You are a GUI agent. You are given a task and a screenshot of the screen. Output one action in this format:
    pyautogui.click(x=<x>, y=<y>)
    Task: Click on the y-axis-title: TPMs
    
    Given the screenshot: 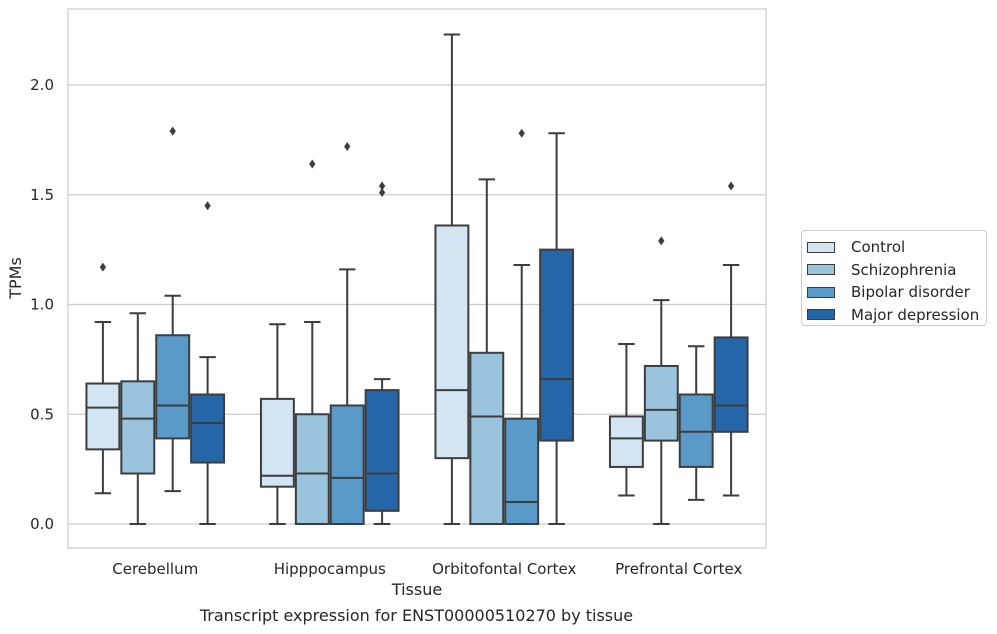 What is the action you would take?
    pyautogui.click(x=15, y=278)
    